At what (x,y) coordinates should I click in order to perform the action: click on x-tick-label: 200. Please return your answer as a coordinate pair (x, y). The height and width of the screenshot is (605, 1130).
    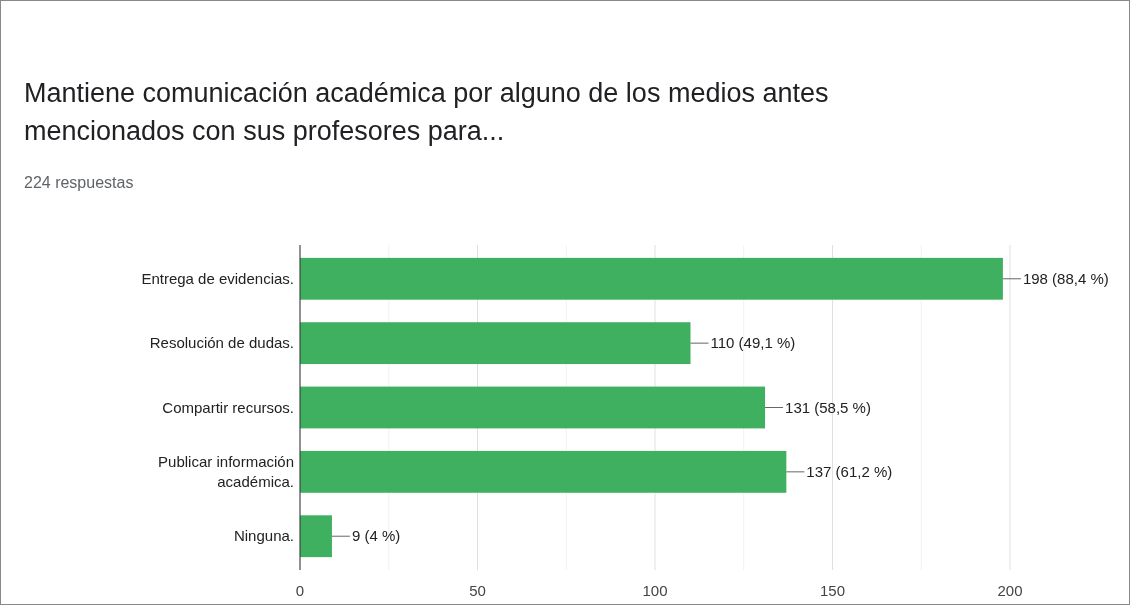
    Looking at the image, I should click on (1010, 590).